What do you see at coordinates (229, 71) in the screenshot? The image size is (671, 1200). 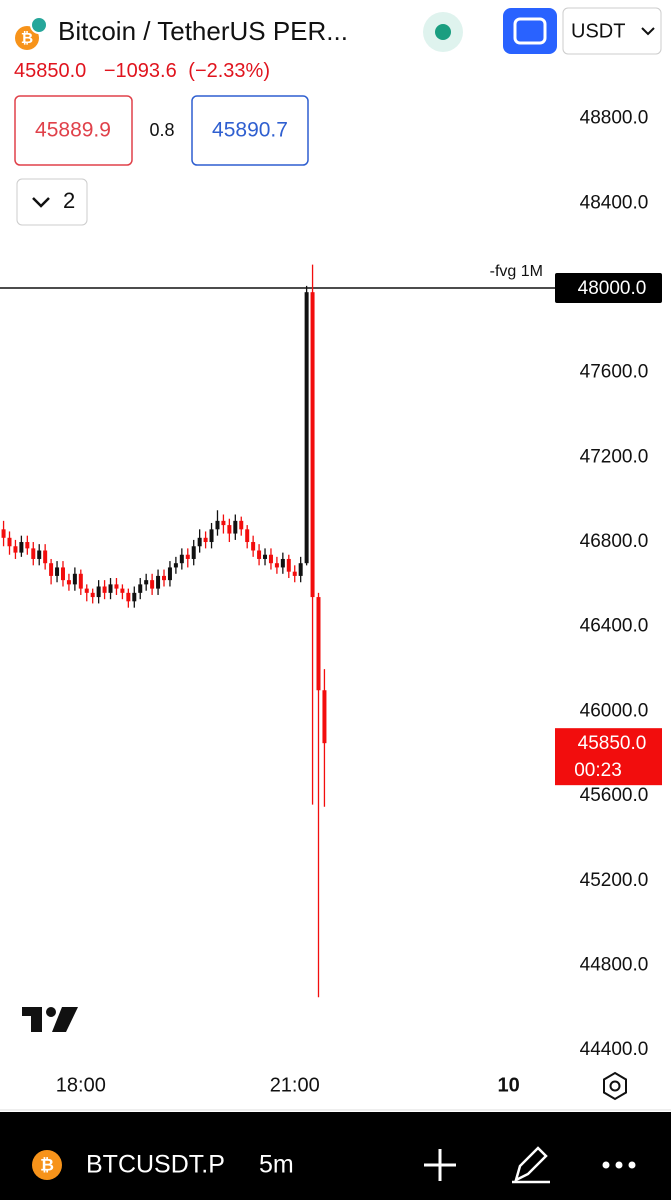 I see `price-change-pct: (−2.33%)` at bounding box center [229, 71].